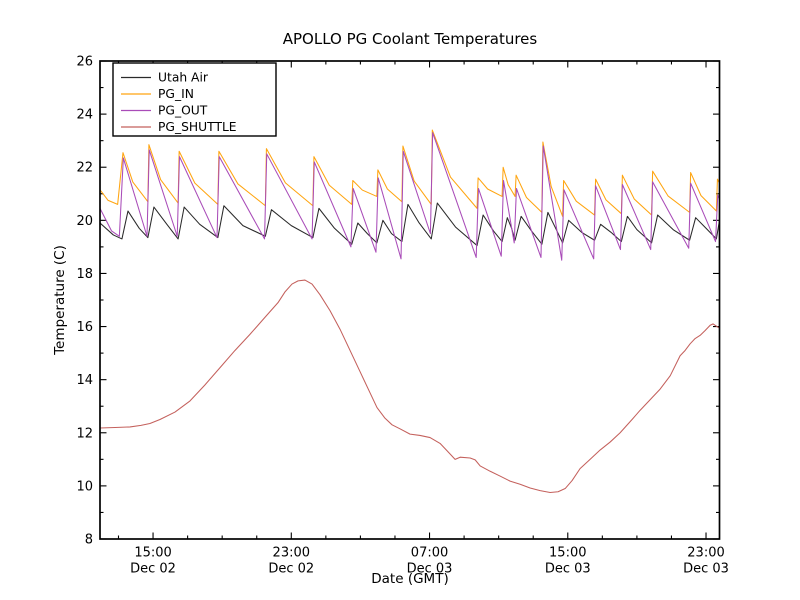  I want to click on y-tick-label: 22, so click(84, 168).